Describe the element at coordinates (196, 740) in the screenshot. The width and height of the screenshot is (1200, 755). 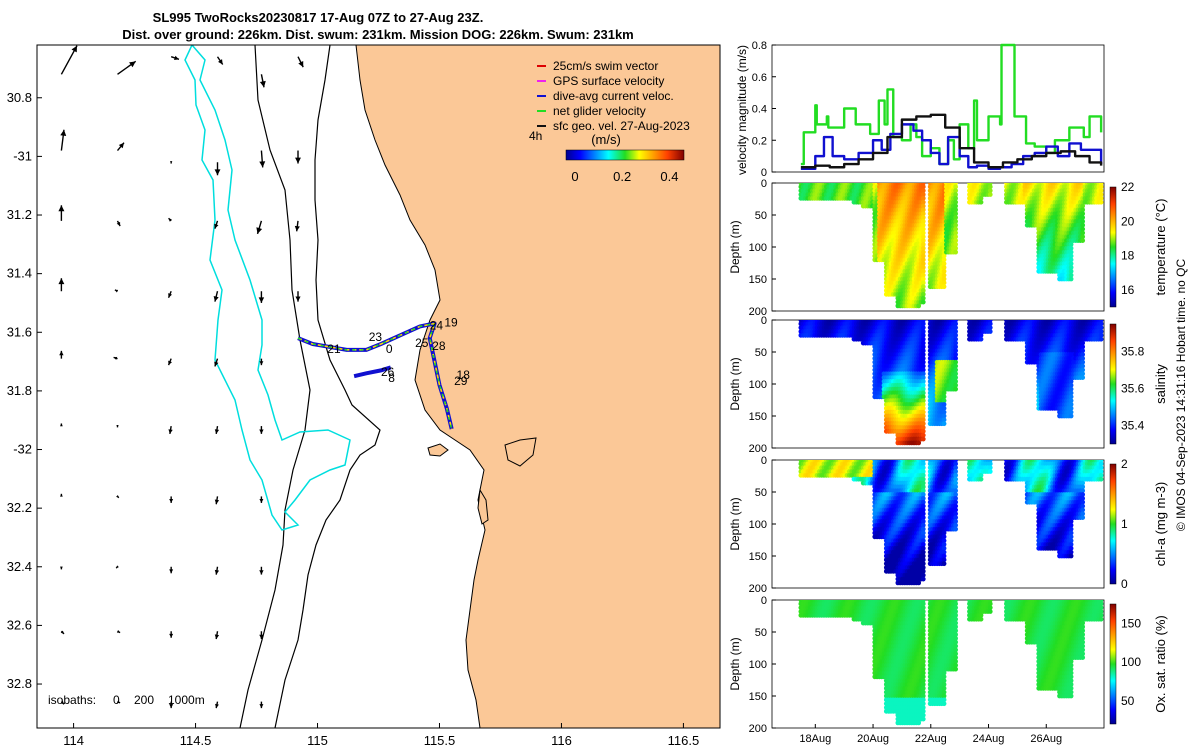
I see `map-xtick-label: 114.5` at that location.